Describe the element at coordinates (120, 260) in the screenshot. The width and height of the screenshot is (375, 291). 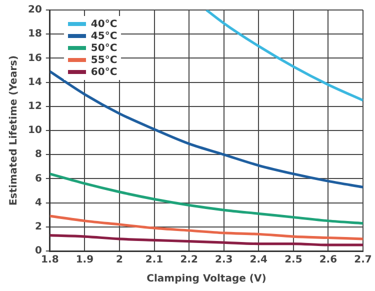
I see `x-tick-label: 2` at that location.